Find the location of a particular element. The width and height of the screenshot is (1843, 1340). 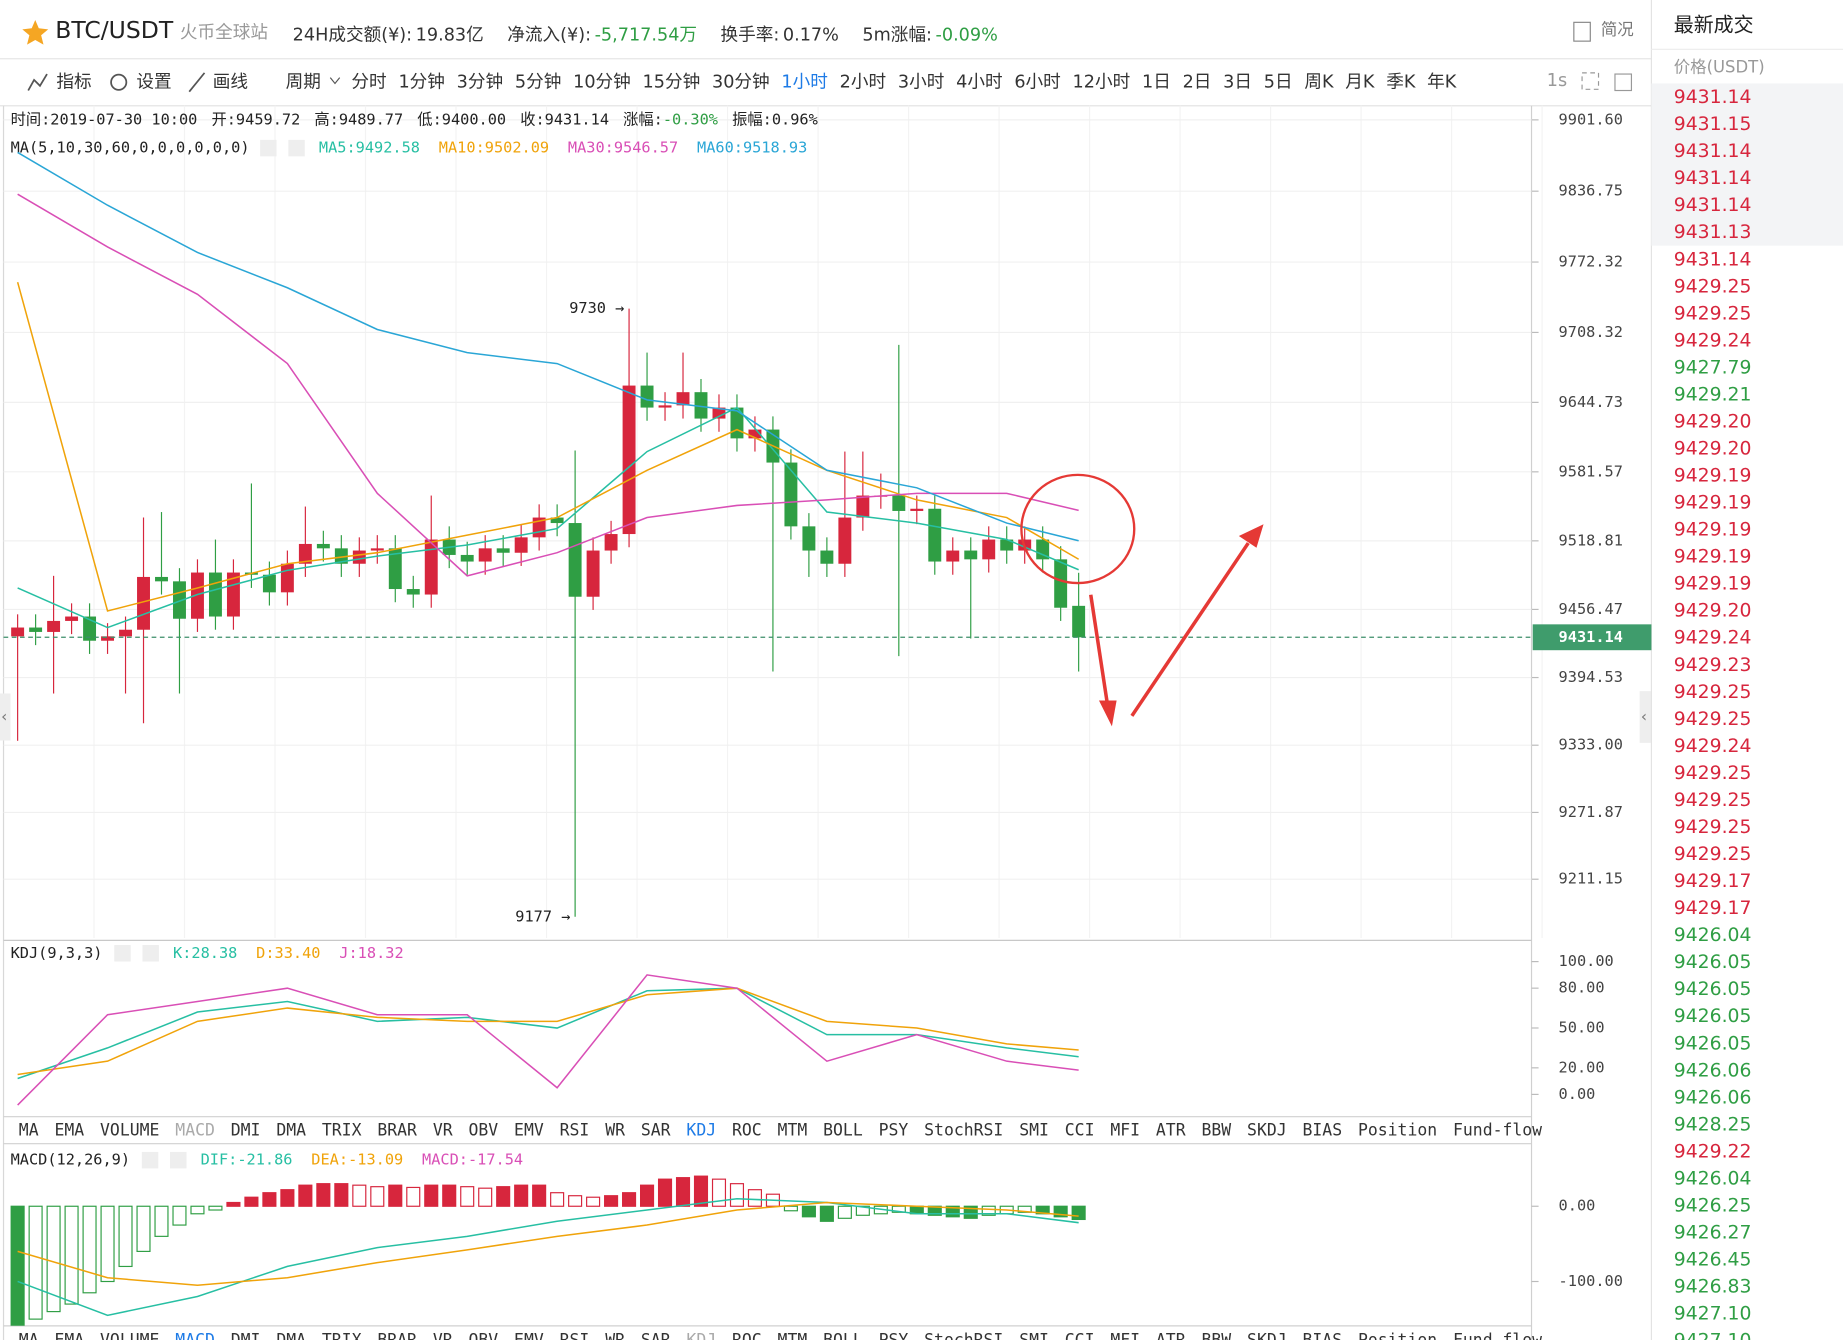

tool-button: 画线 is located at coordinates (230, 81).